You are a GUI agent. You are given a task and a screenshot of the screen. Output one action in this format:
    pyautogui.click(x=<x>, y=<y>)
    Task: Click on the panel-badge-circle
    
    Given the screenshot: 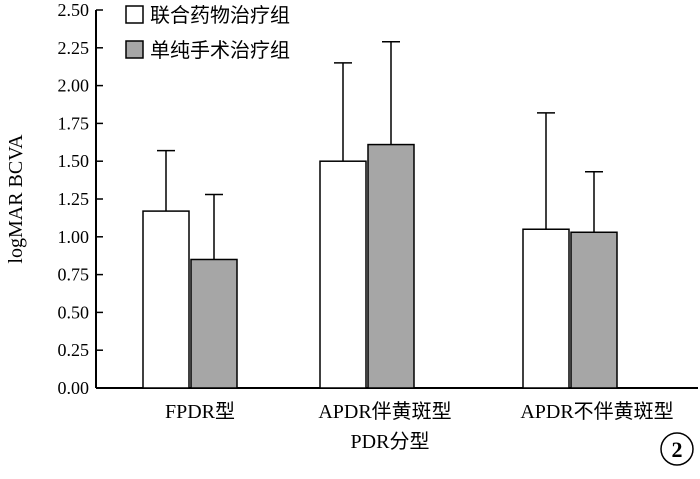 What is the action you would take?
    pyautogui.click(x=677, y=449)
    